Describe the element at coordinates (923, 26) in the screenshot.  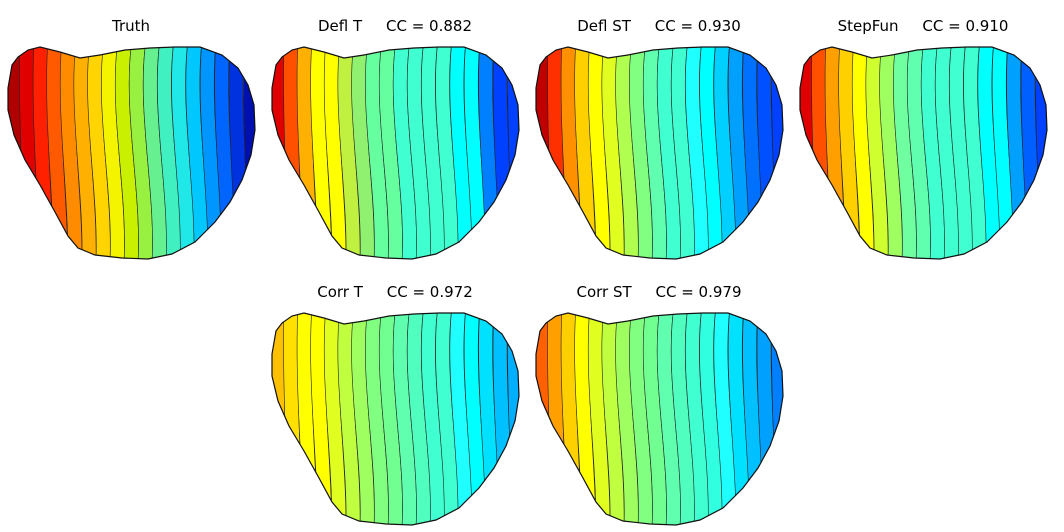
I see `panel-title: StepFun CC = 0.910` at that location.